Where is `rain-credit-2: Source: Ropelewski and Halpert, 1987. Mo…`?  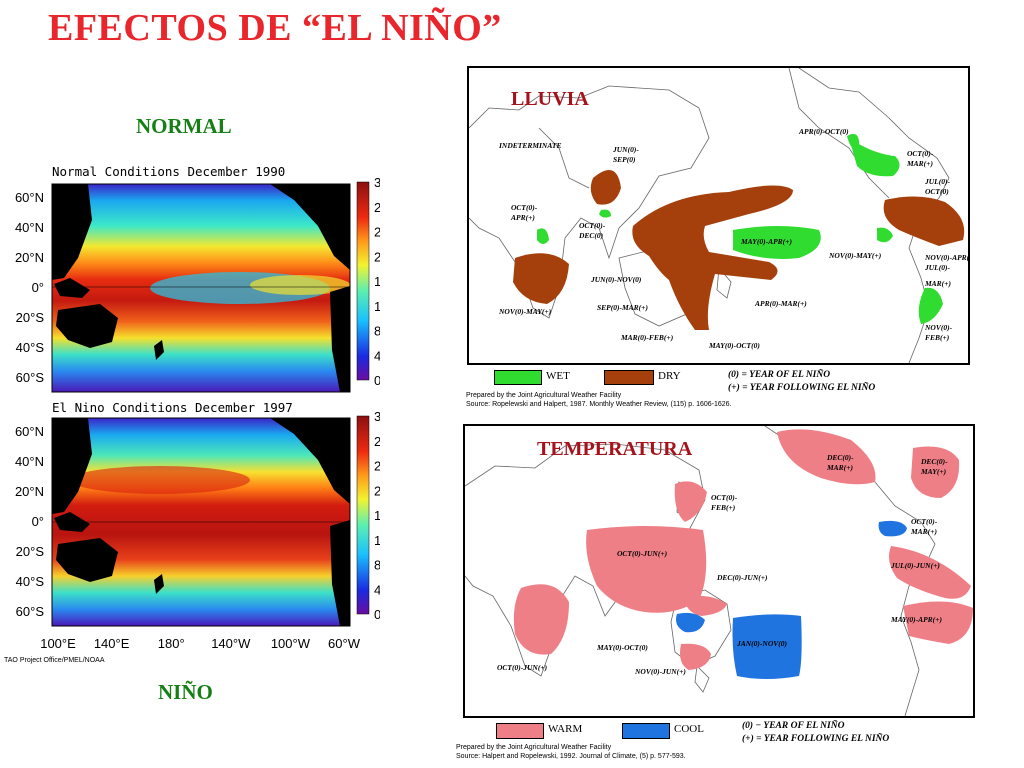
rain-credit-2: Source: Ropelewski and Halpert, 1987. Mo… is located at coordinates (599, 404).